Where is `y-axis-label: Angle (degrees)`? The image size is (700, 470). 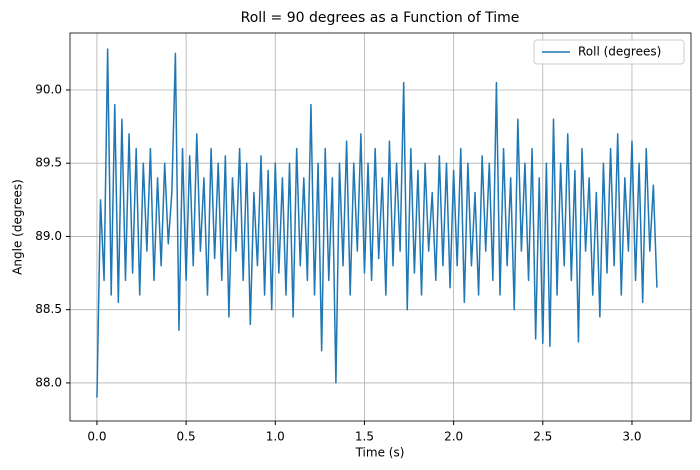
y-axis-label: Angle (degrees) is located at coordinates (18, 227).